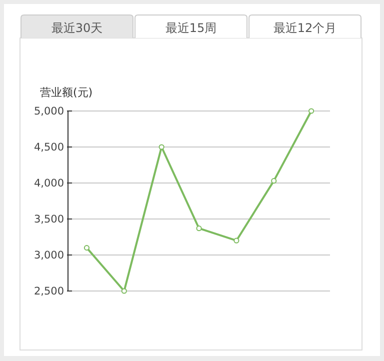 This screenshot has width=384, height=361. What do you see at coordinates (49, 292) in the screenshot?
I see `y-tick-label: 2,500` at bounding box center [49, 292].